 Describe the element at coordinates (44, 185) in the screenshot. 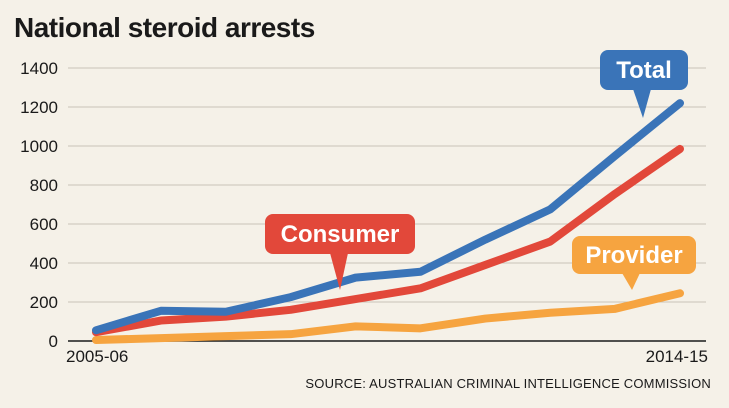

I see `y-tick-label: 800` at that location.